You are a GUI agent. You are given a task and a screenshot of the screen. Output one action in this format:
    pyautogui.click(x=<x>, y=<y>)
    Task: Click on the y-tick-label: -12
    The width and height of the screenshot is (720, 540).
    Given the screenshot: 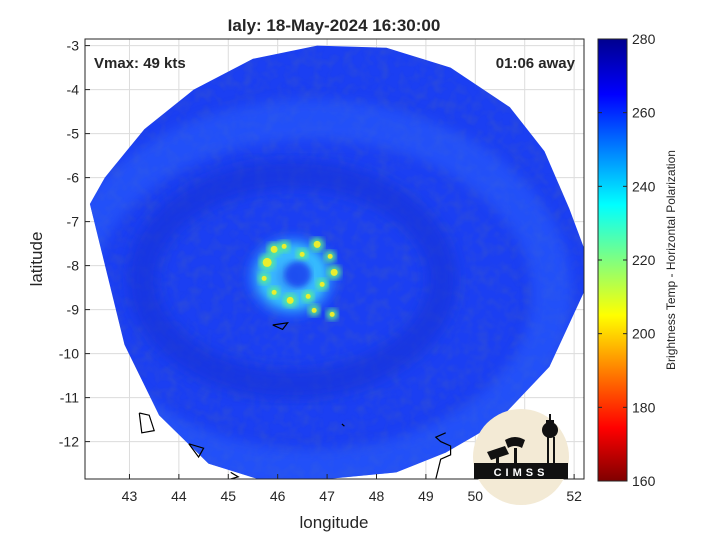 What is the action you would take?
    pyautogui.click(x=69, y=442)
    